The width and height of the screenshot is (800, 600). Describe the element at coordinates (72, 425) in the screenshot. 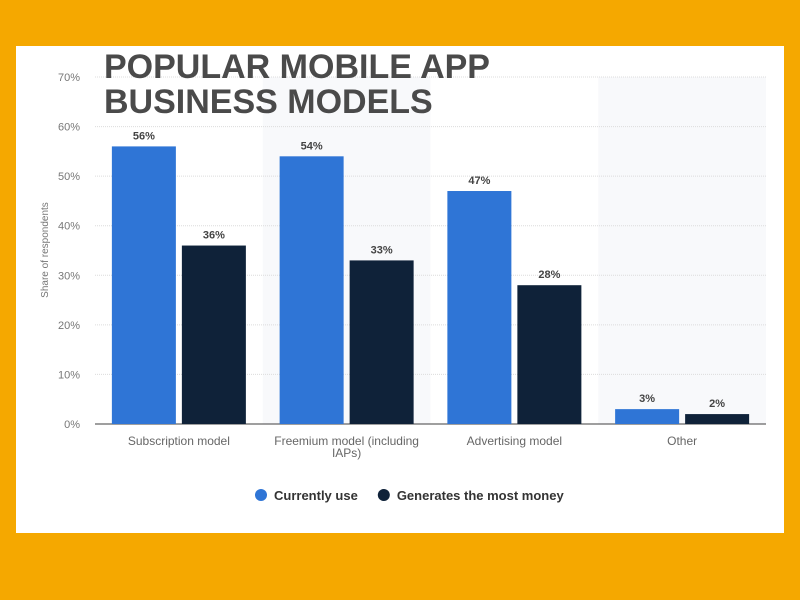

I see `y-tick-label: 0%` at that location.